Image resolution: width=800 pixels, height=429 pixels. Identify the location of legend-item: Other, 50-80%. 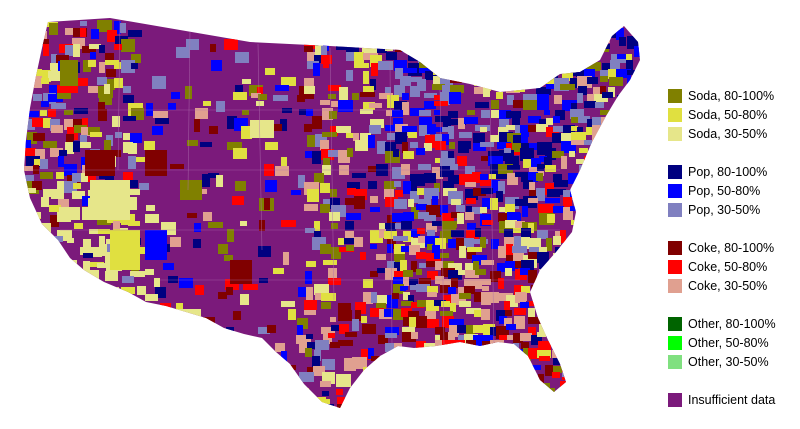
(732, 342).